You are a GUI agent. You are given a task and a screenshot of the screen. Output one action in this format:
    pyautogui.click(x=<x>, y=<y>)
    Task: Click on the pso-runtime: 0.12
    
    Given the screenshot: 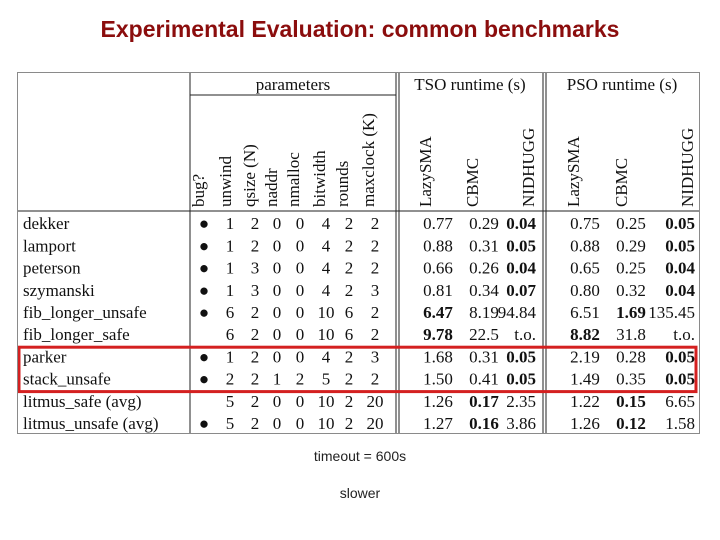 What is the action you would take?
    pyautogui.click(x=631, y=423)
    